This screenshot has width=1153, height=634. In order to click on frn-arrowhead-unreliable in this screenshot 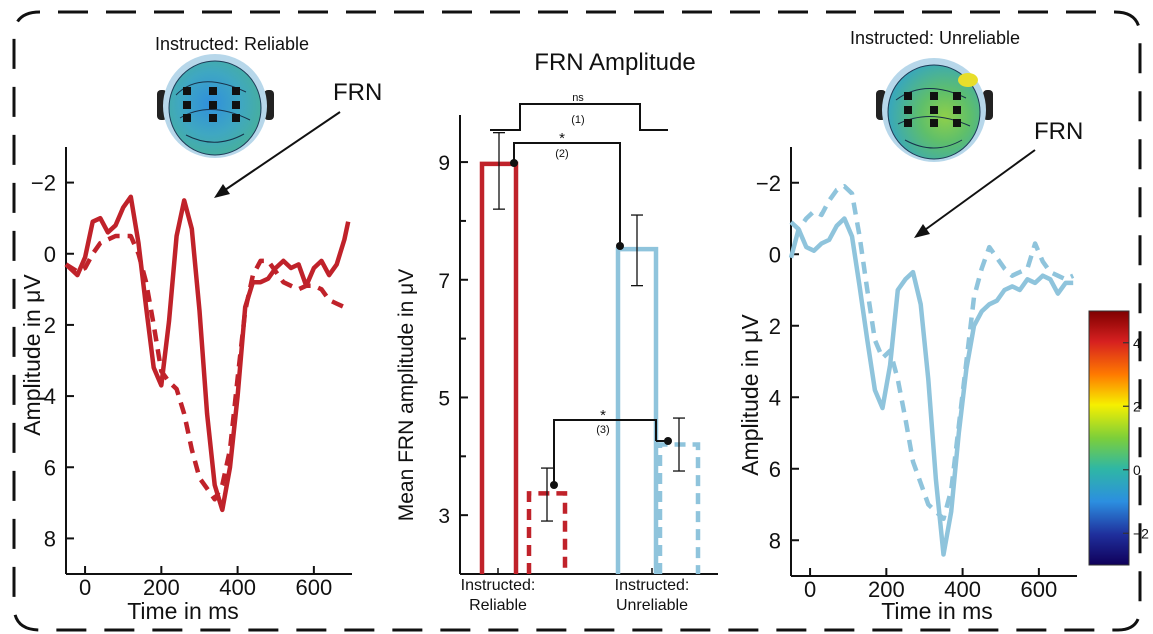, I will do `click(922, 231)`.